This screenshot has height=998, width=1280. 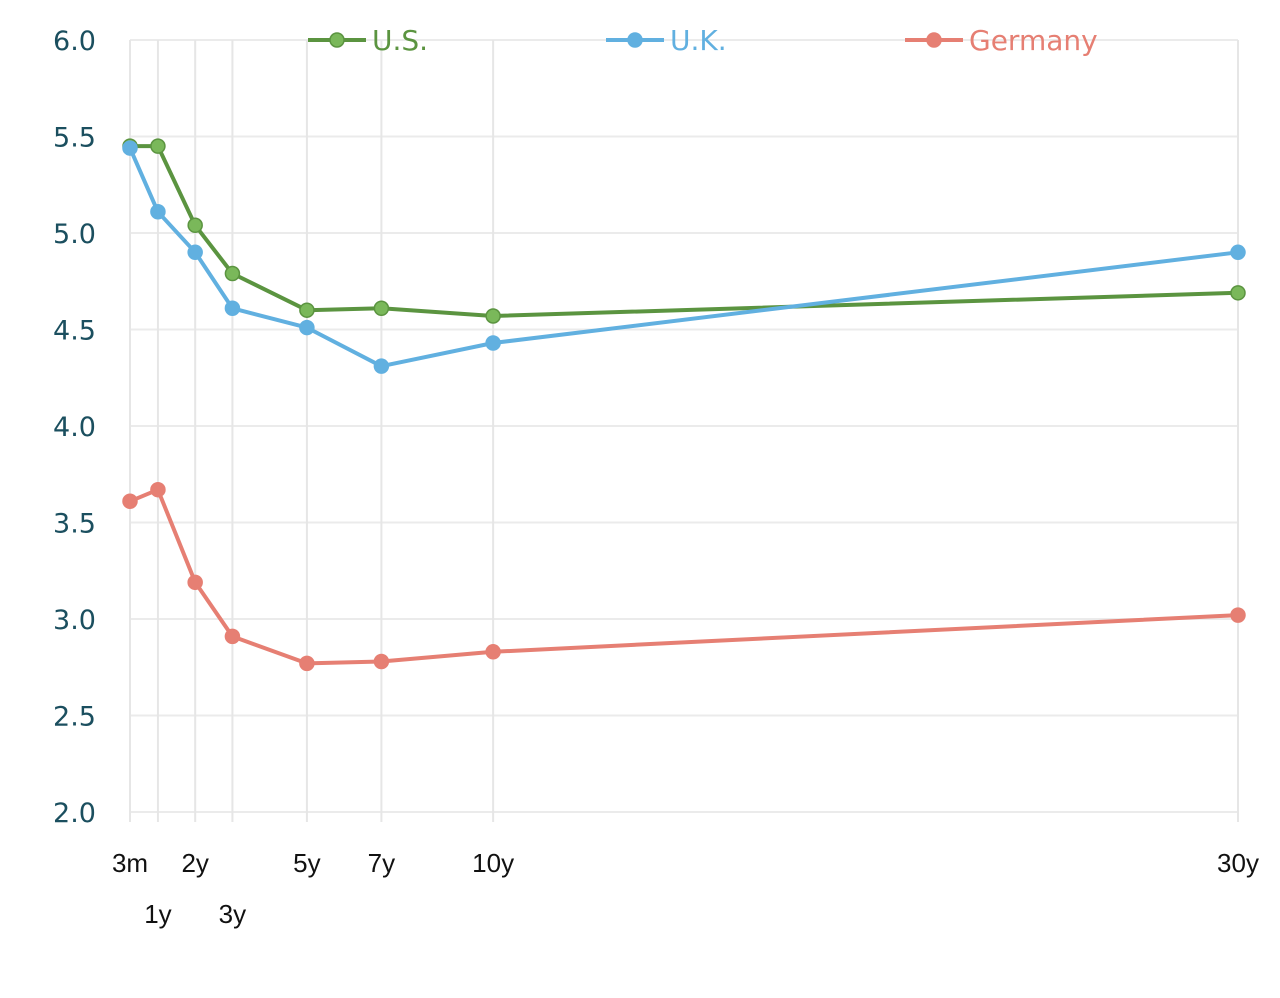 I want to click on x-tick-label: 3m, so click(x=130, y=863).